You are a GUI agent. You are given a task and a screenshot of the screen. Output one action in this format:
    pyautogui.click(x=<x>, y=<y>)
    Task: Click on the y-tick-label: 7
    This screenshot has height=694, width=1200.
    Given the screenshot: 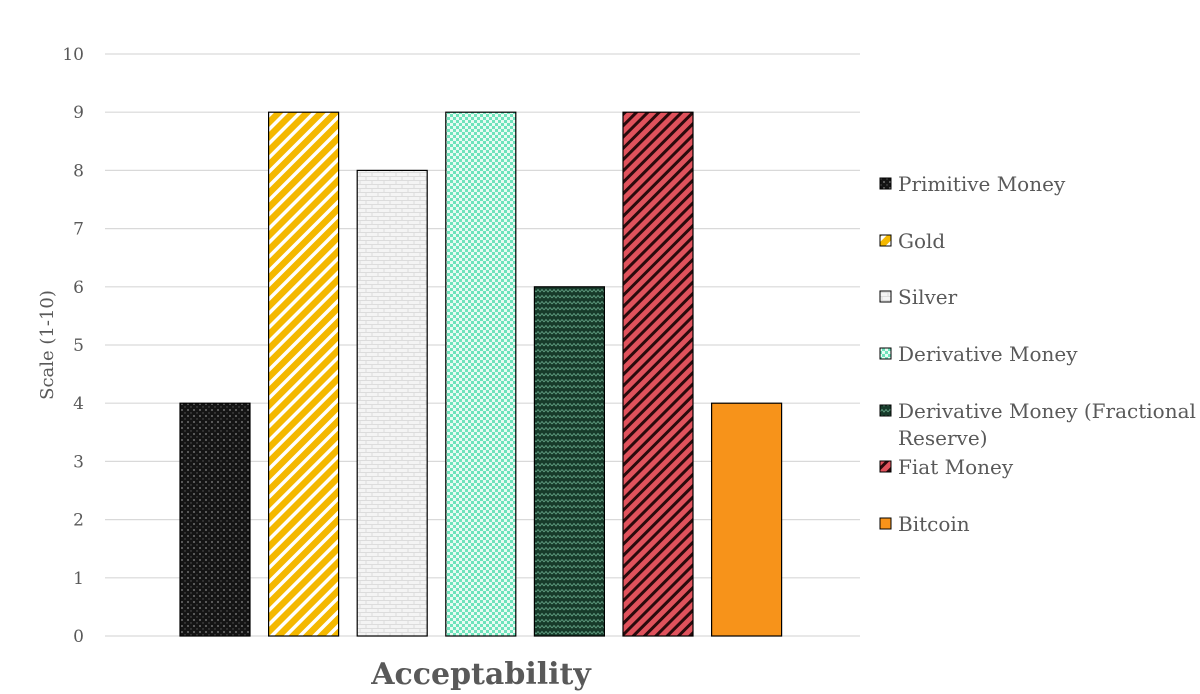 What is the action you would take?
    pyautogui.click(x=78, y=230)
    